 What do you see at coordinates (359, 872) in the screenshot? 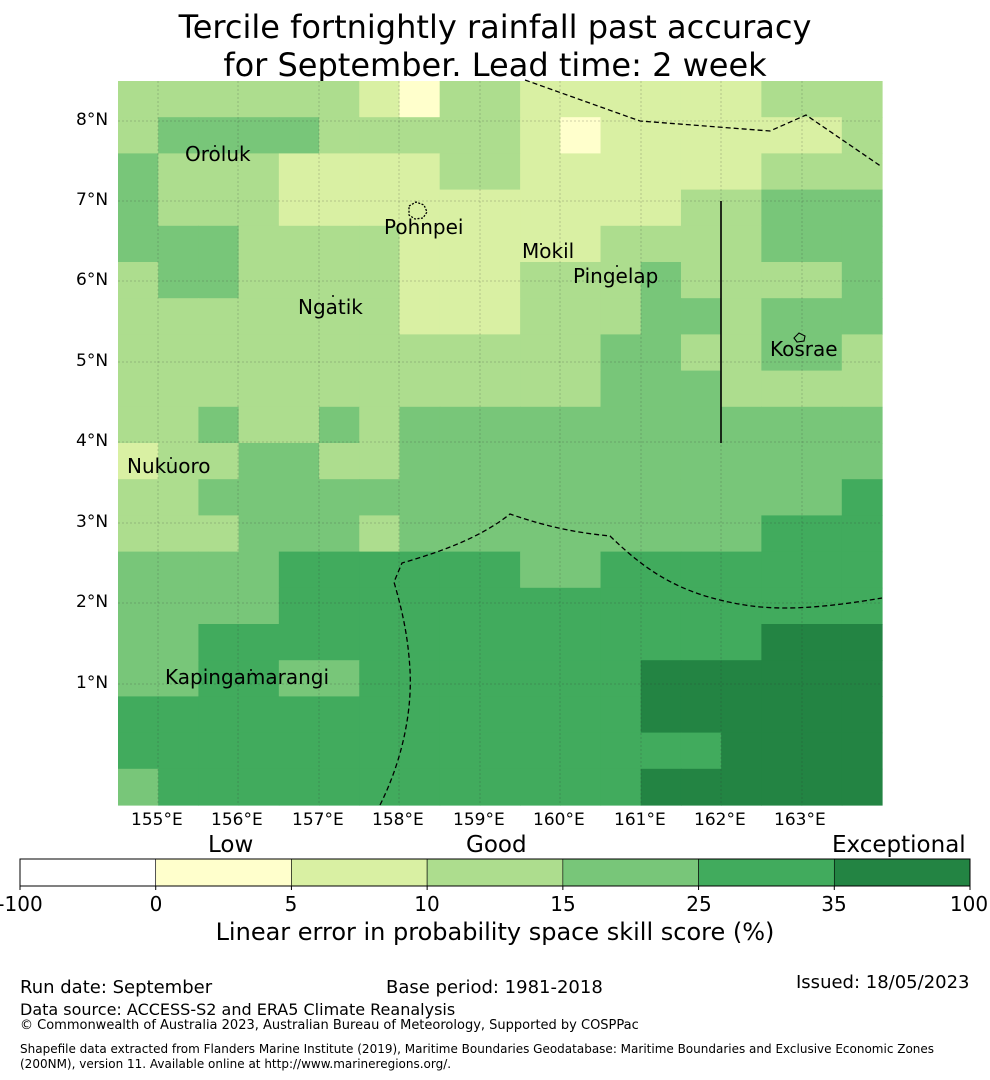
I see `colorbar-segment` at bounding box center [359, 872].